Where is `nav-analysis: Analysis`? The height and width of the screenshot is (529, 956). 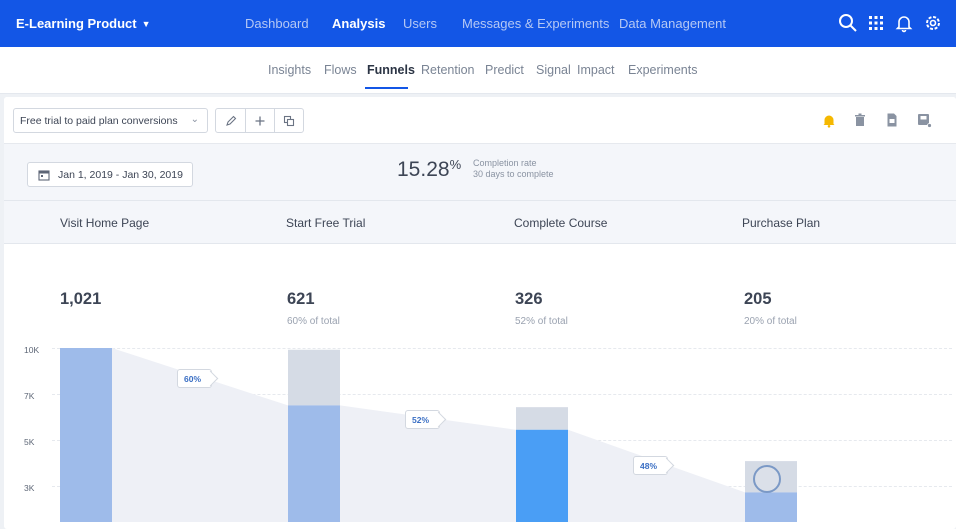 nav-analysis: Analysis is located at coordinates (359, 23).